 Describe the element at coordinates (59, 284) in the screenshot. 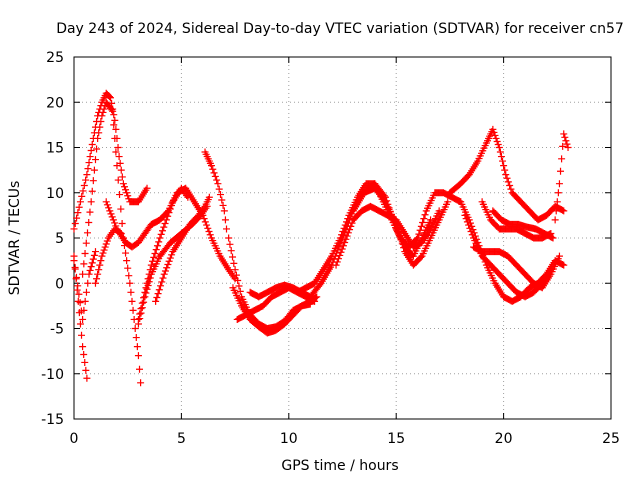

I see `y-tick-label: 0` at that location.